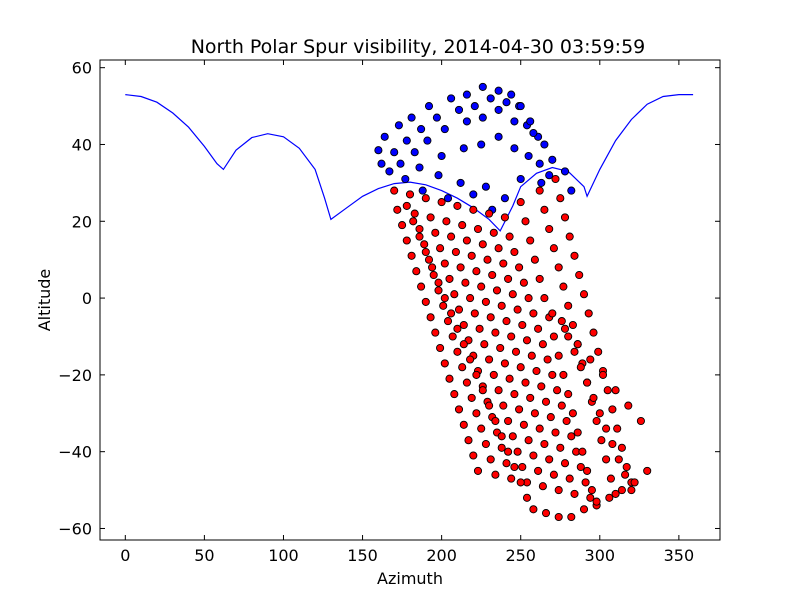 This screenshot has height=600, width=800. Describe the element at coordinates (82, 144) in the screenshot. I see `y-tick-label: 40` at that location.